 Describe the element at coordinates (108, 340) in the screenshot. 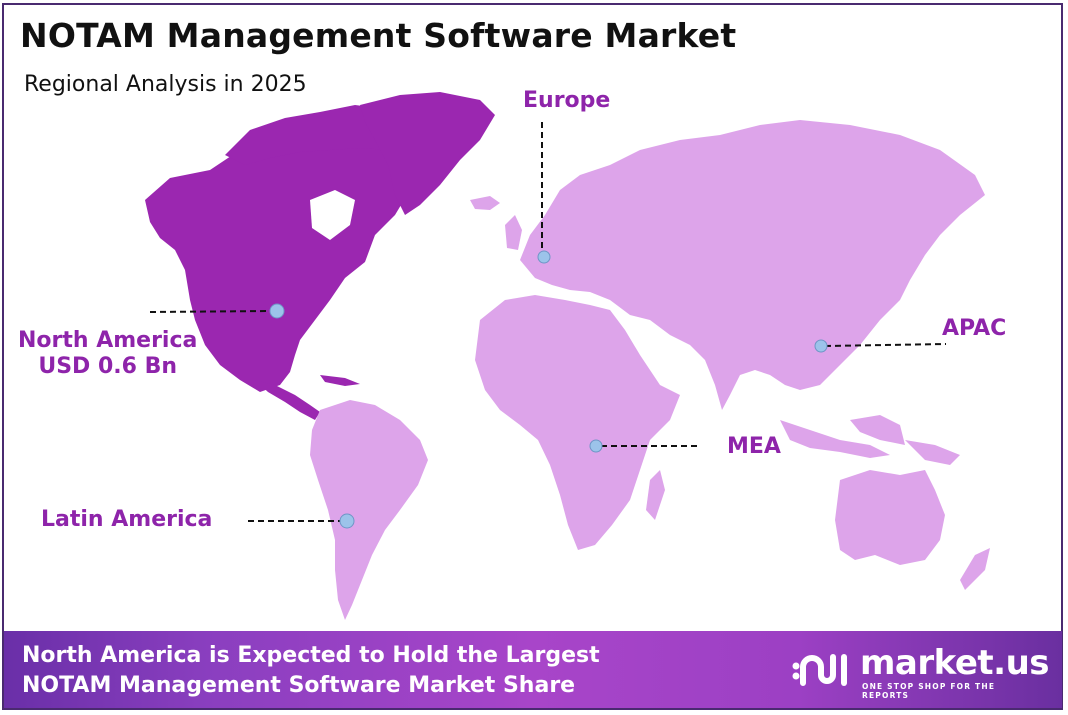

I see `label-north-america-name: North America` at that location.